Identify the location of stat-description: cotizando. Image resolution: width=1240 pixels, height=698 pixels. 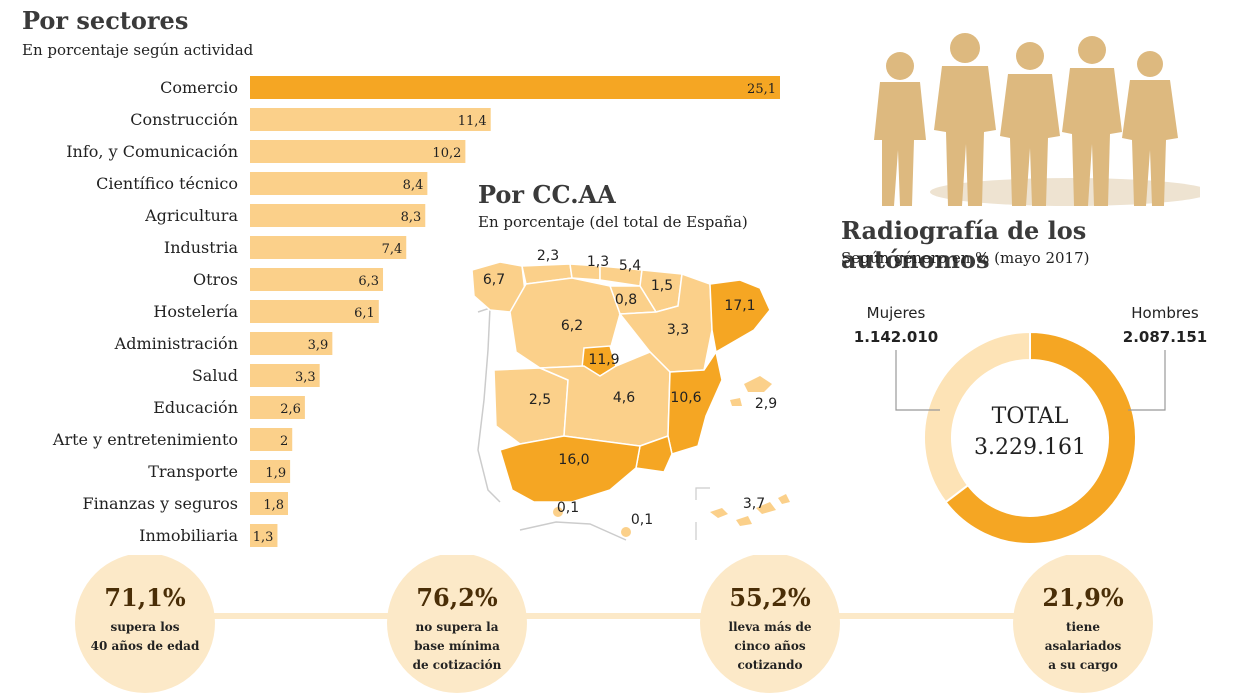
(769, 665).